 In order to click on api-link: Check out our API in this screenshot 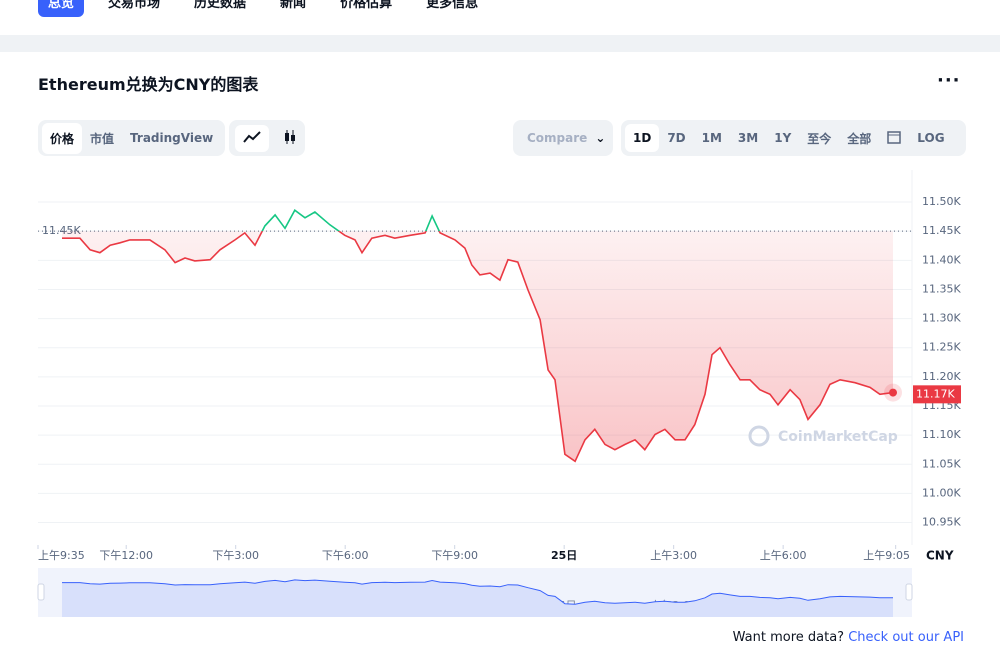, I will do `click(906, 637)`.